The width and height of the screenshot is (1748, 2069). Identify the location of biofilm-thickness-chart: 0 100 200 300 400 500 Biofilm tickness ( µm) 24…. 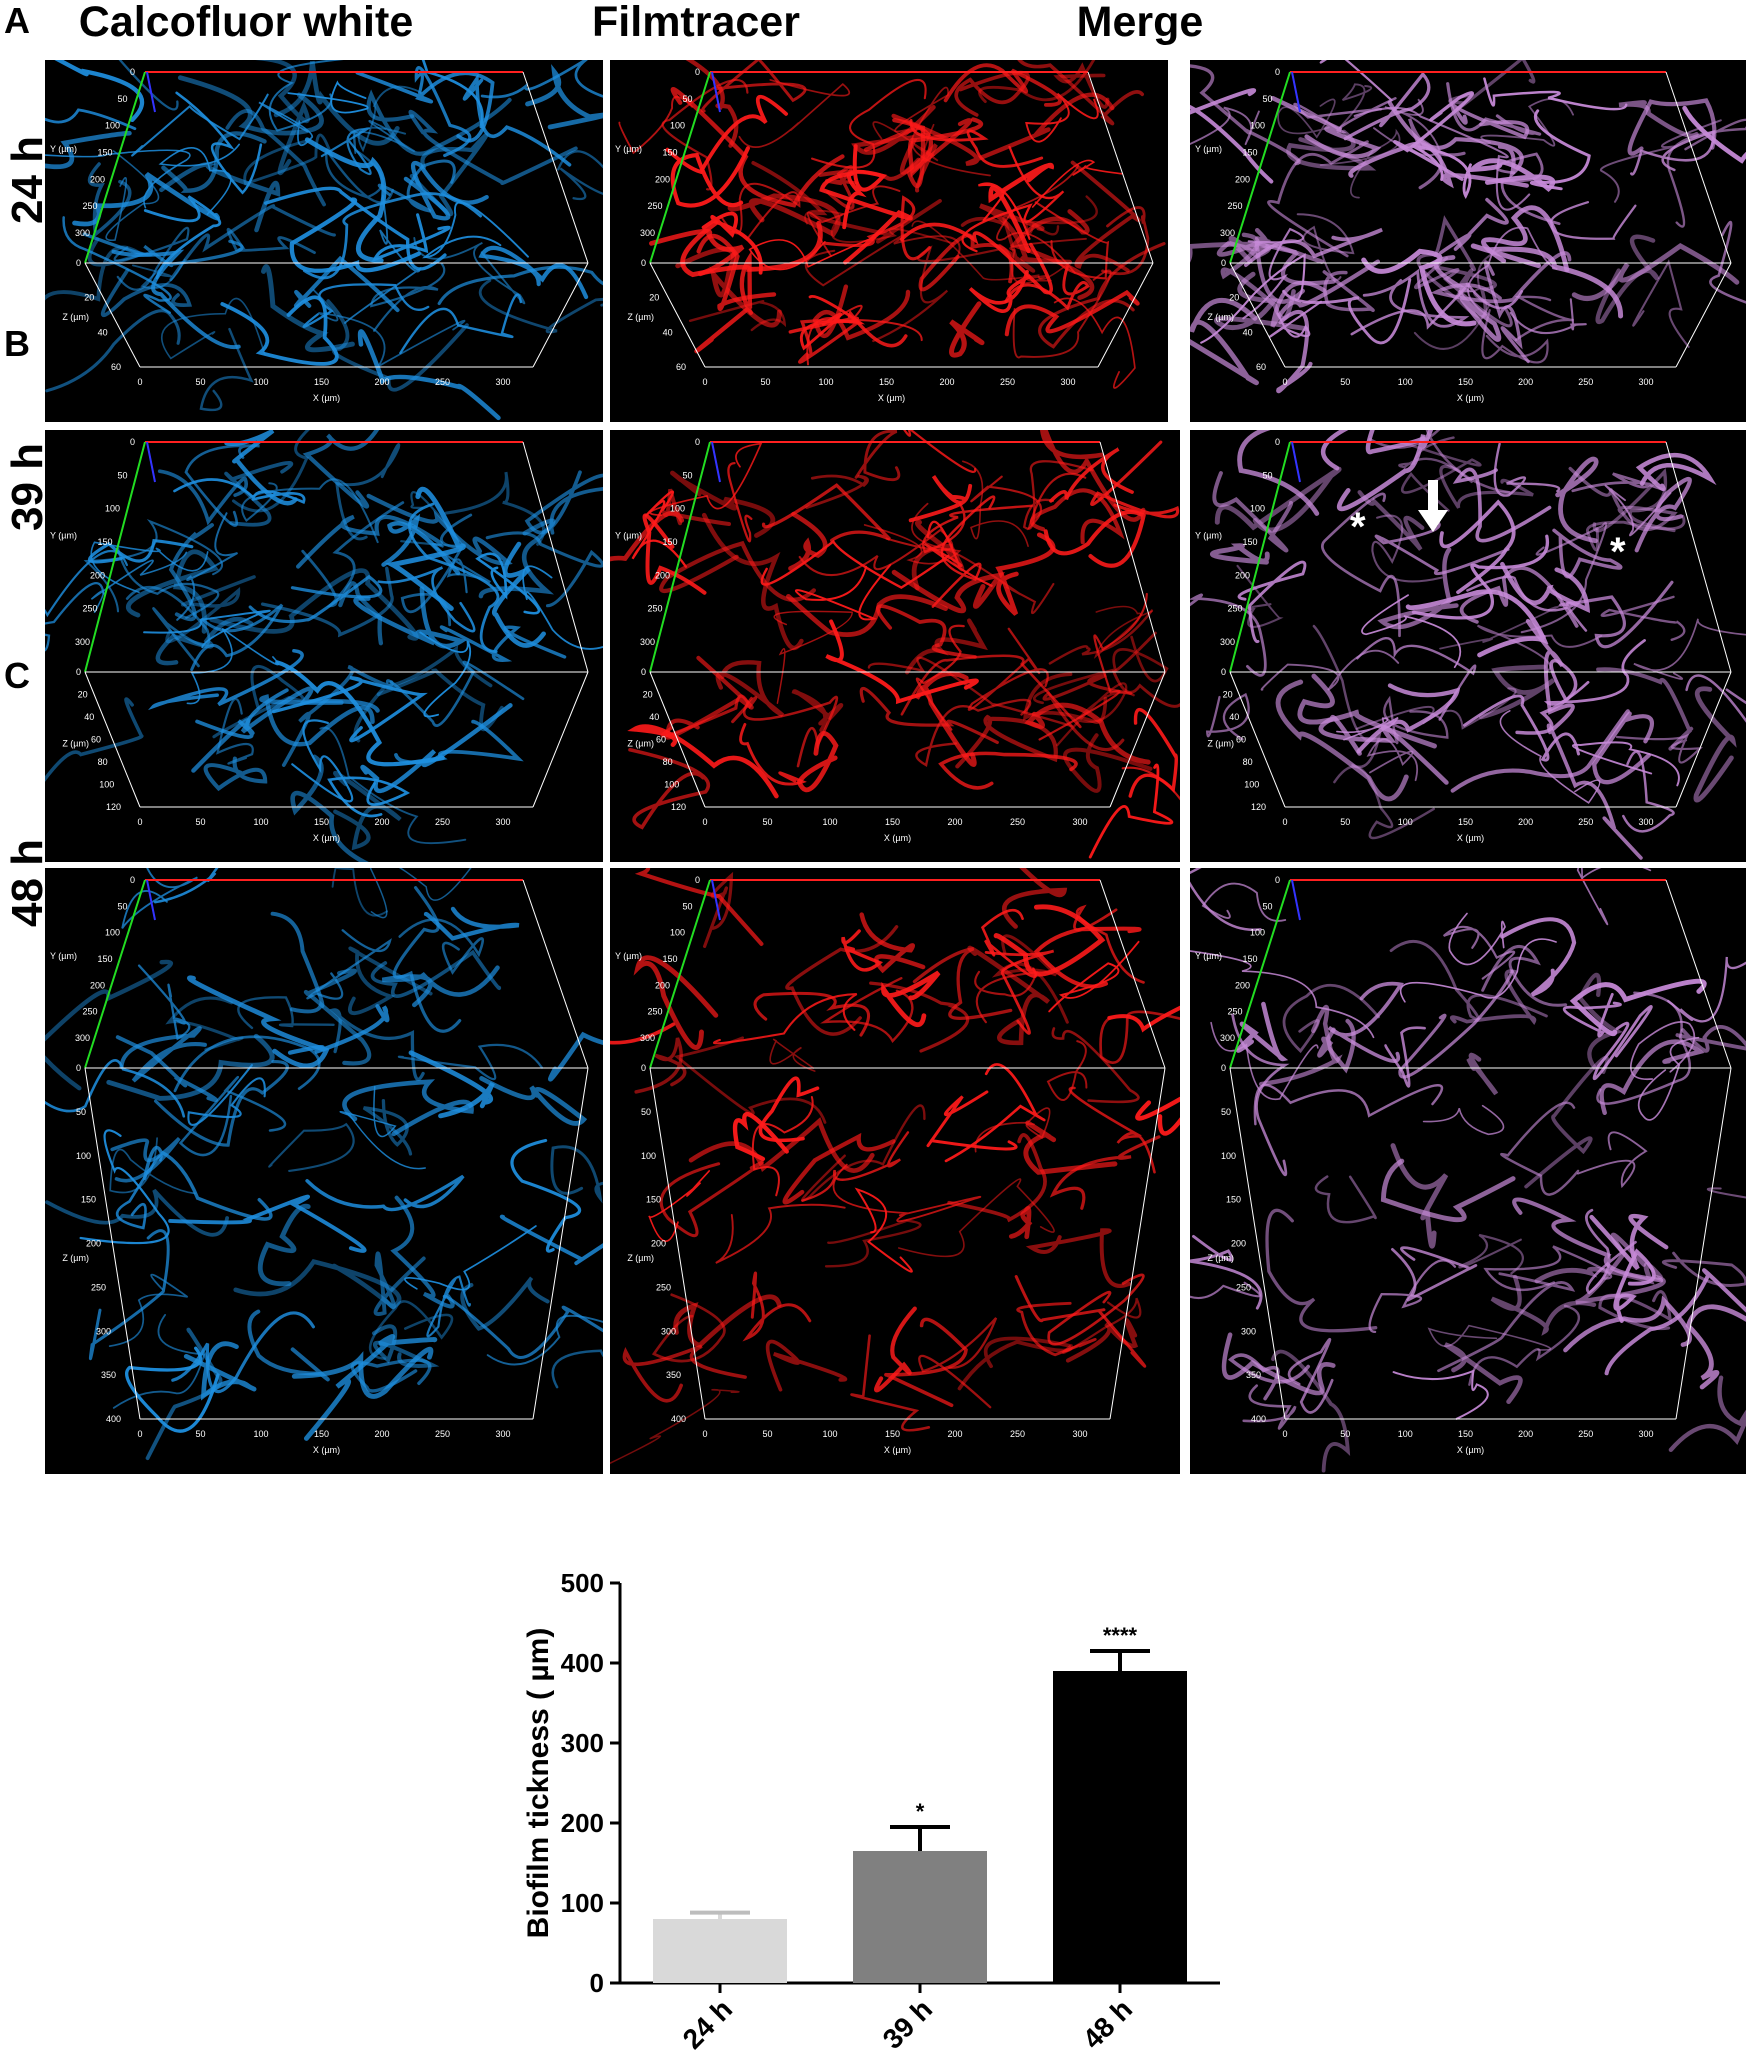
(870, 1799).